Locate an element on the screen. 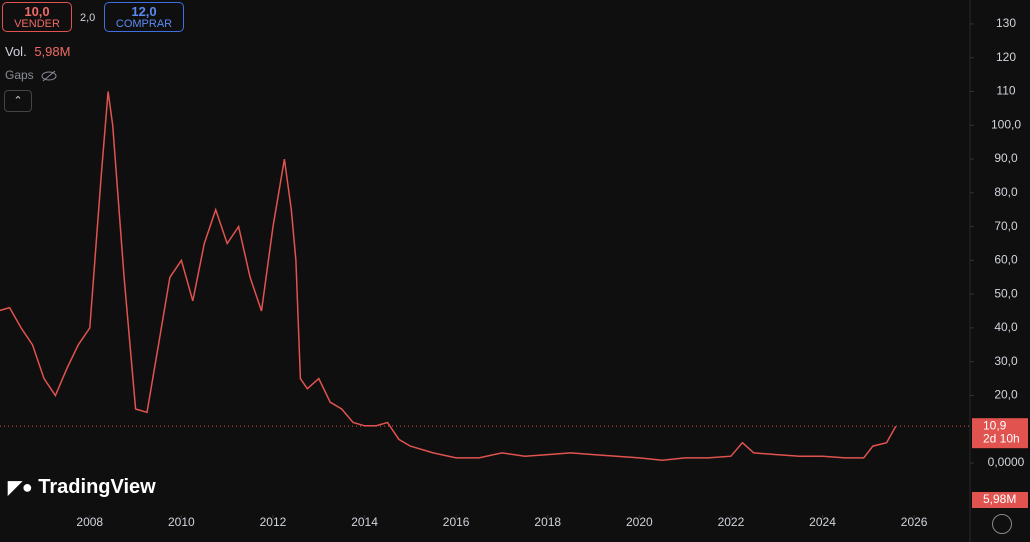 Image resolution: width=1030 pixels, height=542 pixels. collapse-button: ⌃ is located at coordinates (18, 101).